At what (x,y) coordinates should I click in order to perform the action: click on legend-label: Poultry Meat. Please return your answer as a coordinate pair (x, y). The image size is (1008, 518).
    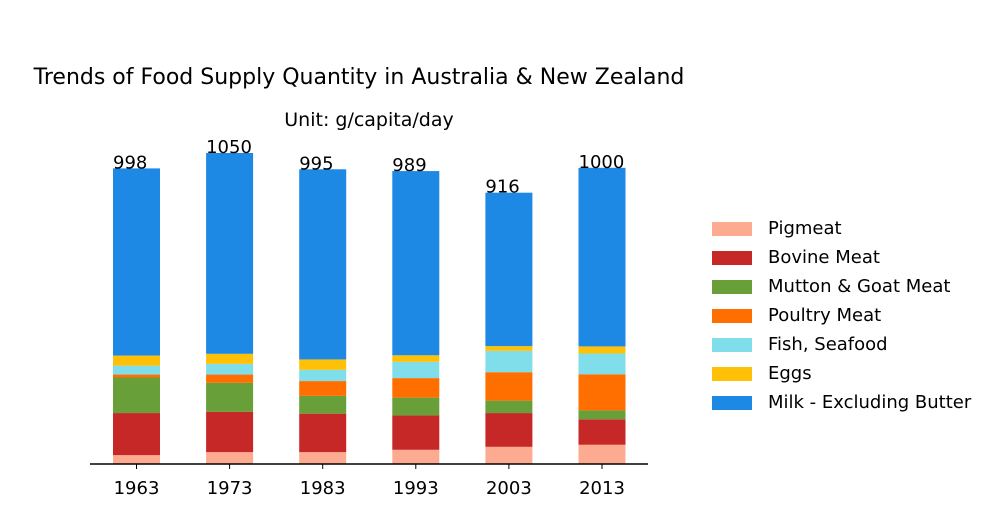
    Looking at the image, I should click on (825, 315).